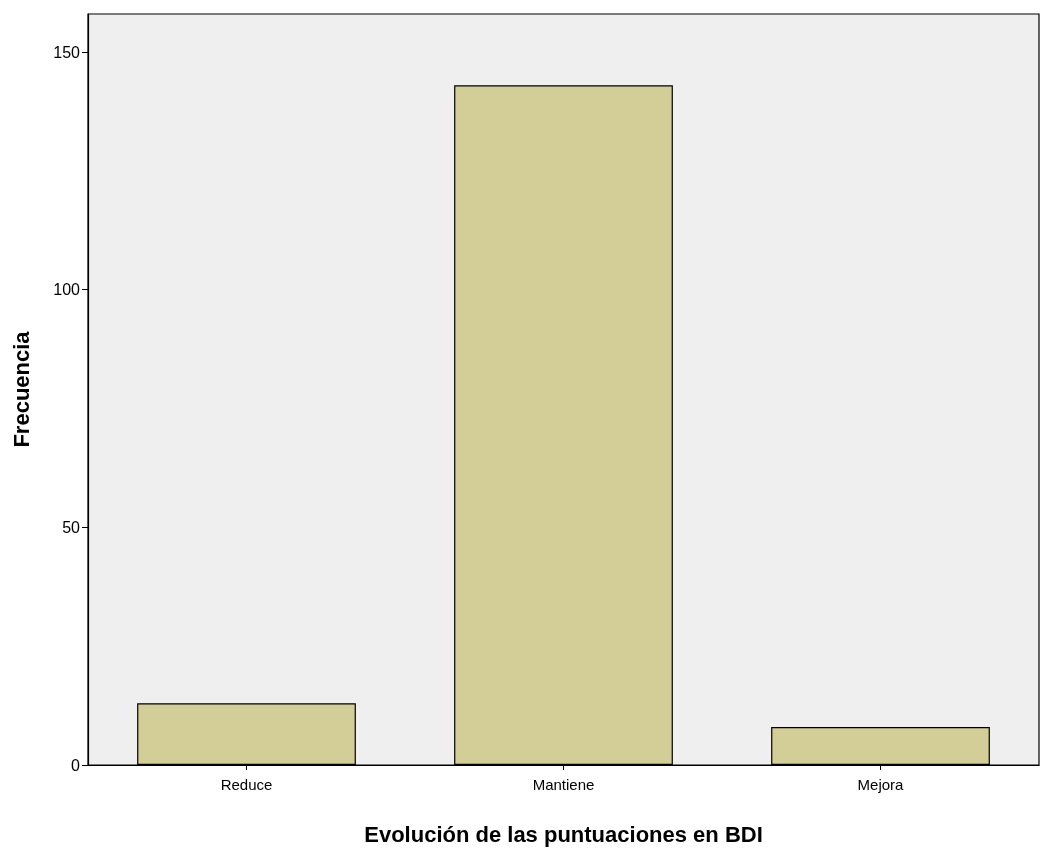  I want to click on x-axis-title: Evolución de las puntuaciones en BDI, so click(563, 834).